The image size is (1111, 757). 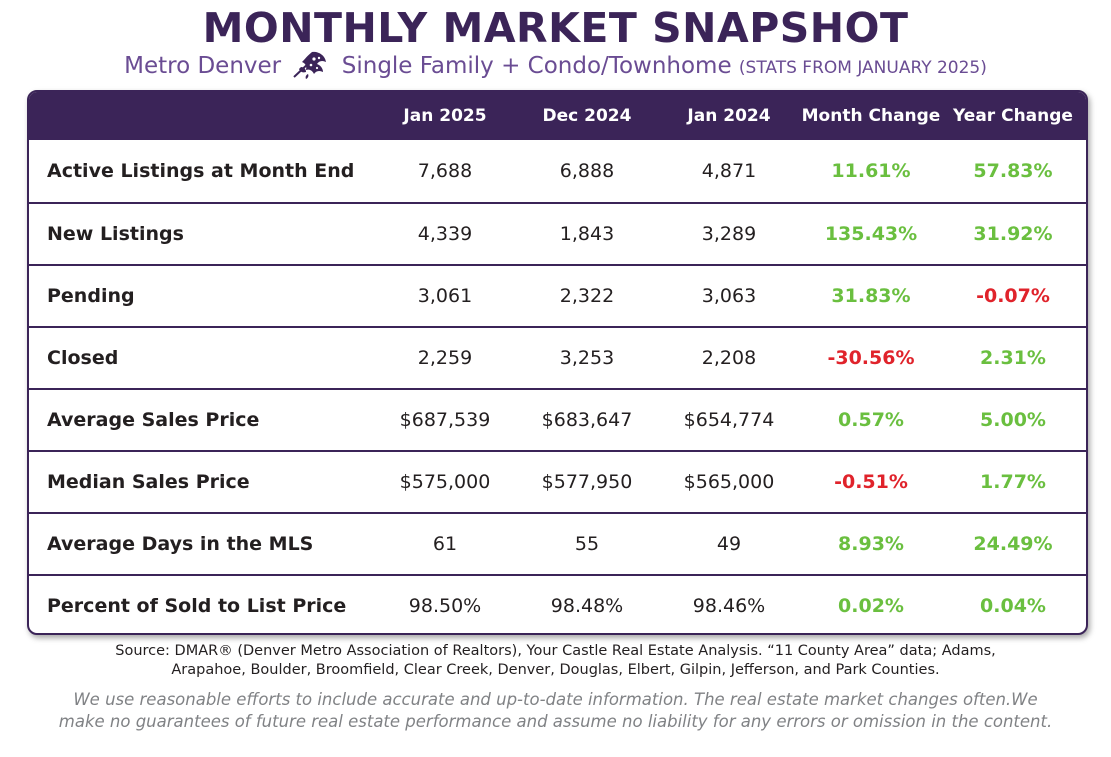 What do you see at coordinates (445, 296) in the screenshot?
I see `cell-jan-2025: 3,061` at bounding box center [445, 296].